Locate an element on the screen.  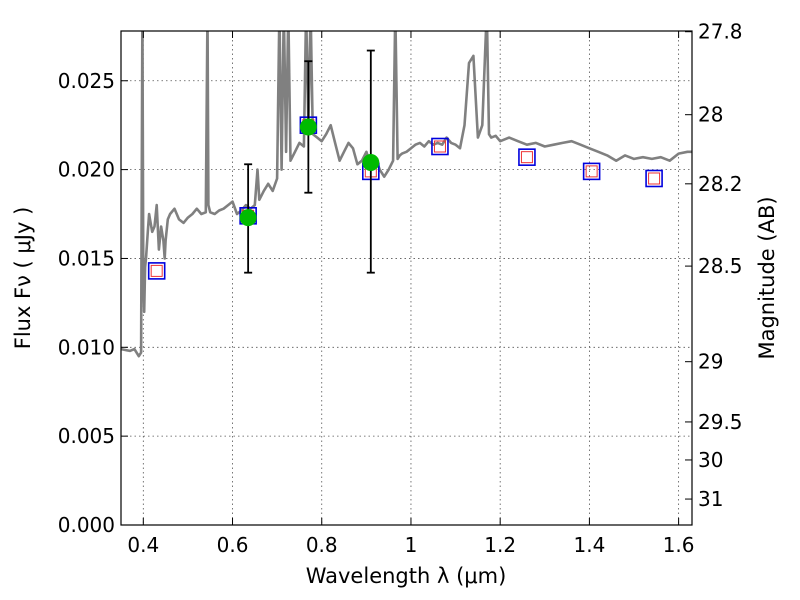
y-tick-label: 0.015 is located at coordinates (86, 258).